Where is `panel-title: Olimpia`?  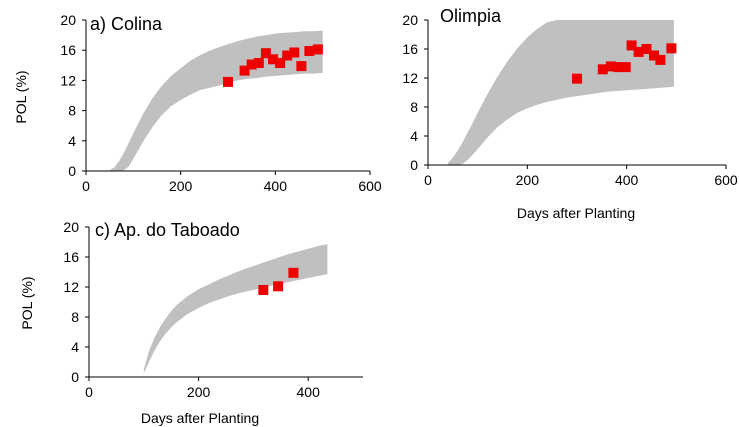 panel-title: Olimpia is located at coordinates (471, 16).